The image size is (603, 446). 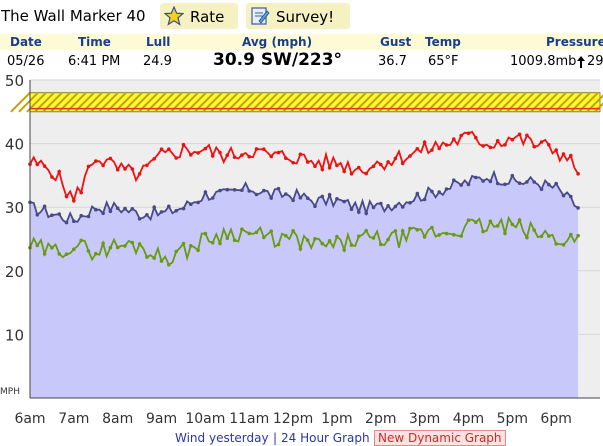 What do you see at coordinates (117, 419) in the screenshot?
I see `x-tick-label: 8am` at bounding box center [117, 419].